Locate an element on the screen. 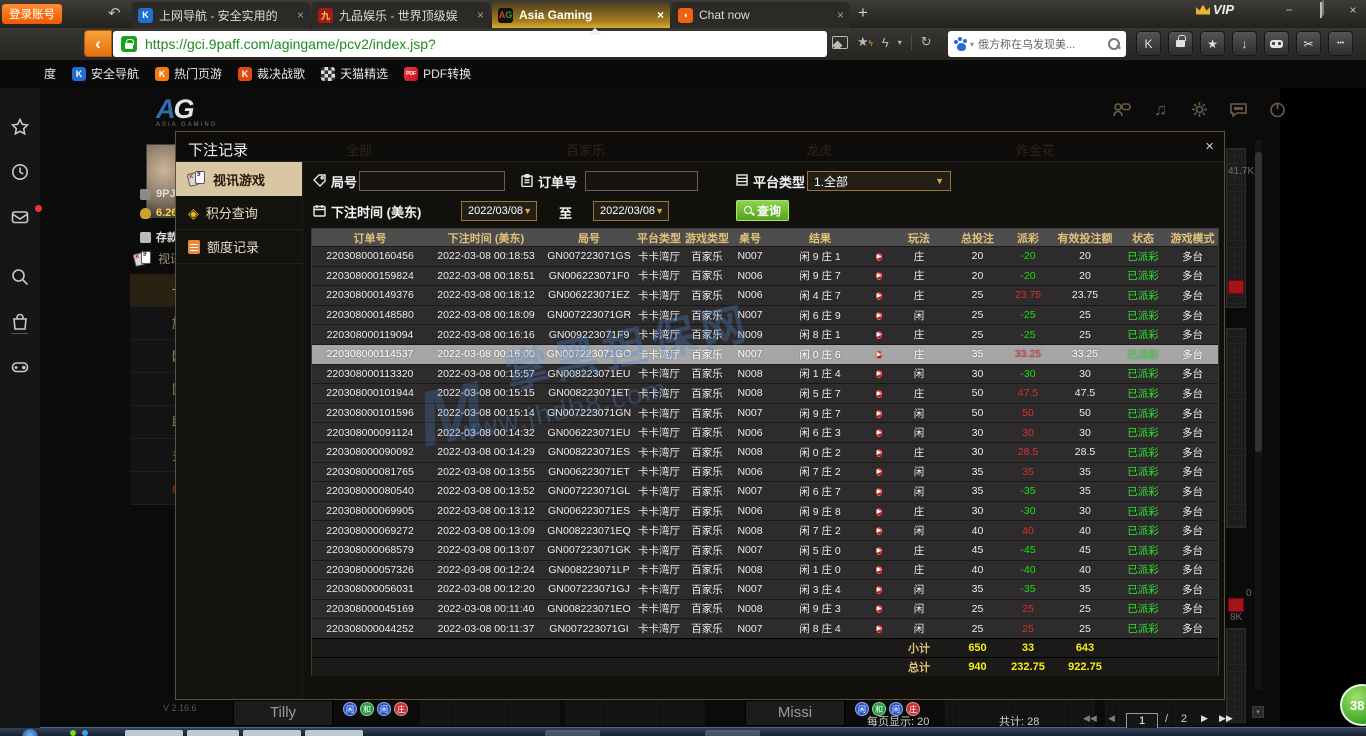 The image size is (1366, 736). lock-button is located at coordinates (1180, 43).